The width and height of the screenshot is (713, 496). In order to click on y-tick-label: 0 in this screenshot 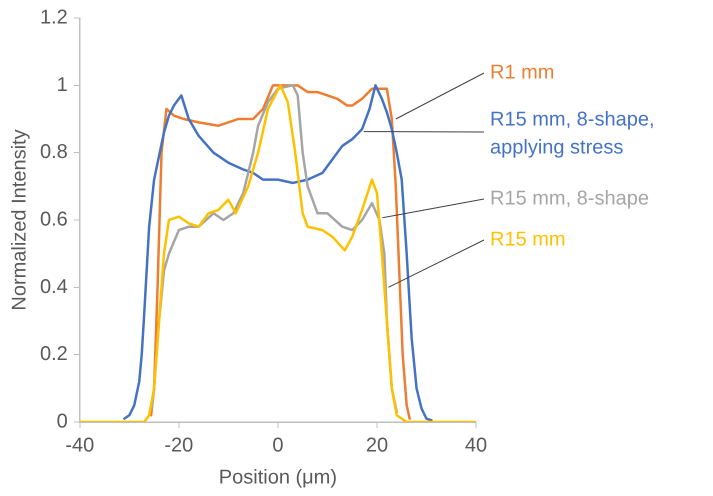, I will do `click(62, 421)`.